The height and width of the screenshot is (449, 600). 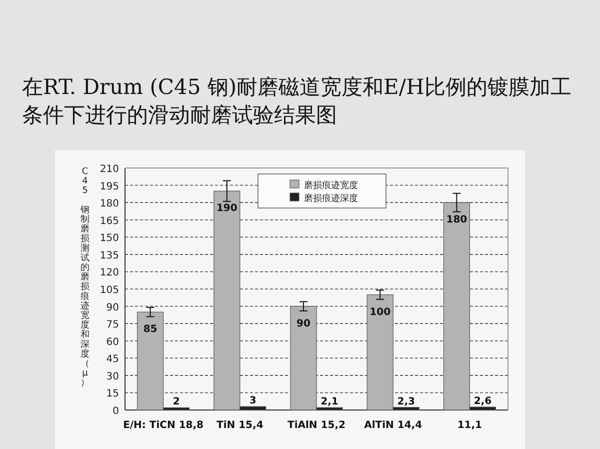 What do you see at coordinates (112, 360) in the screenshot?
I see `y-tick-label: 45` at bounding box center [112, 360].